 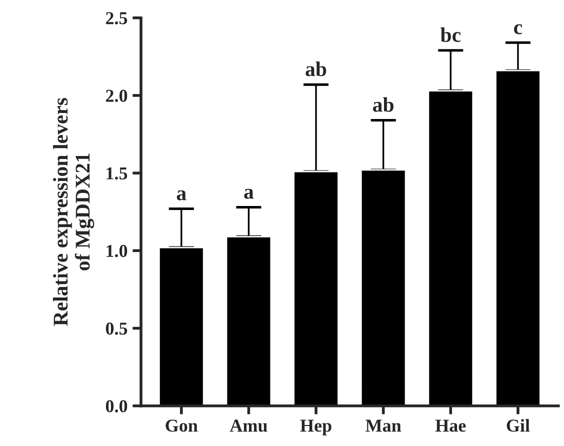 What do you see at coordinates (182, 426) in the screenshot?
I see `x-tick-label: Gon` at bounding box center [182, 426].